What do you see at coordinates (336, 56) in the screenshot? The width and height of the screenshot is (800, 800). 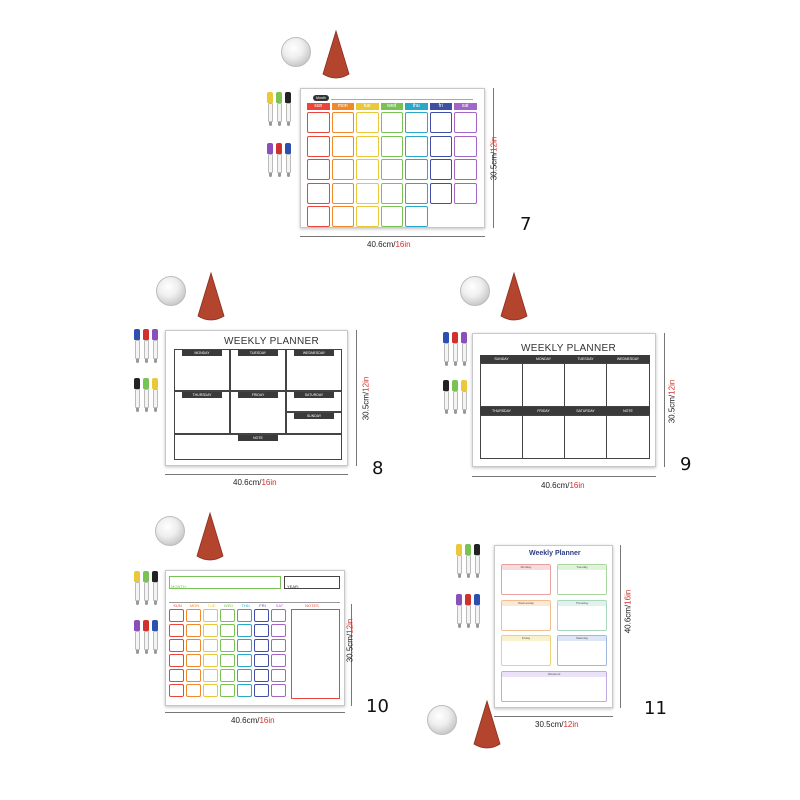 I see `eraser-icon` at bounding box center [336, 56].